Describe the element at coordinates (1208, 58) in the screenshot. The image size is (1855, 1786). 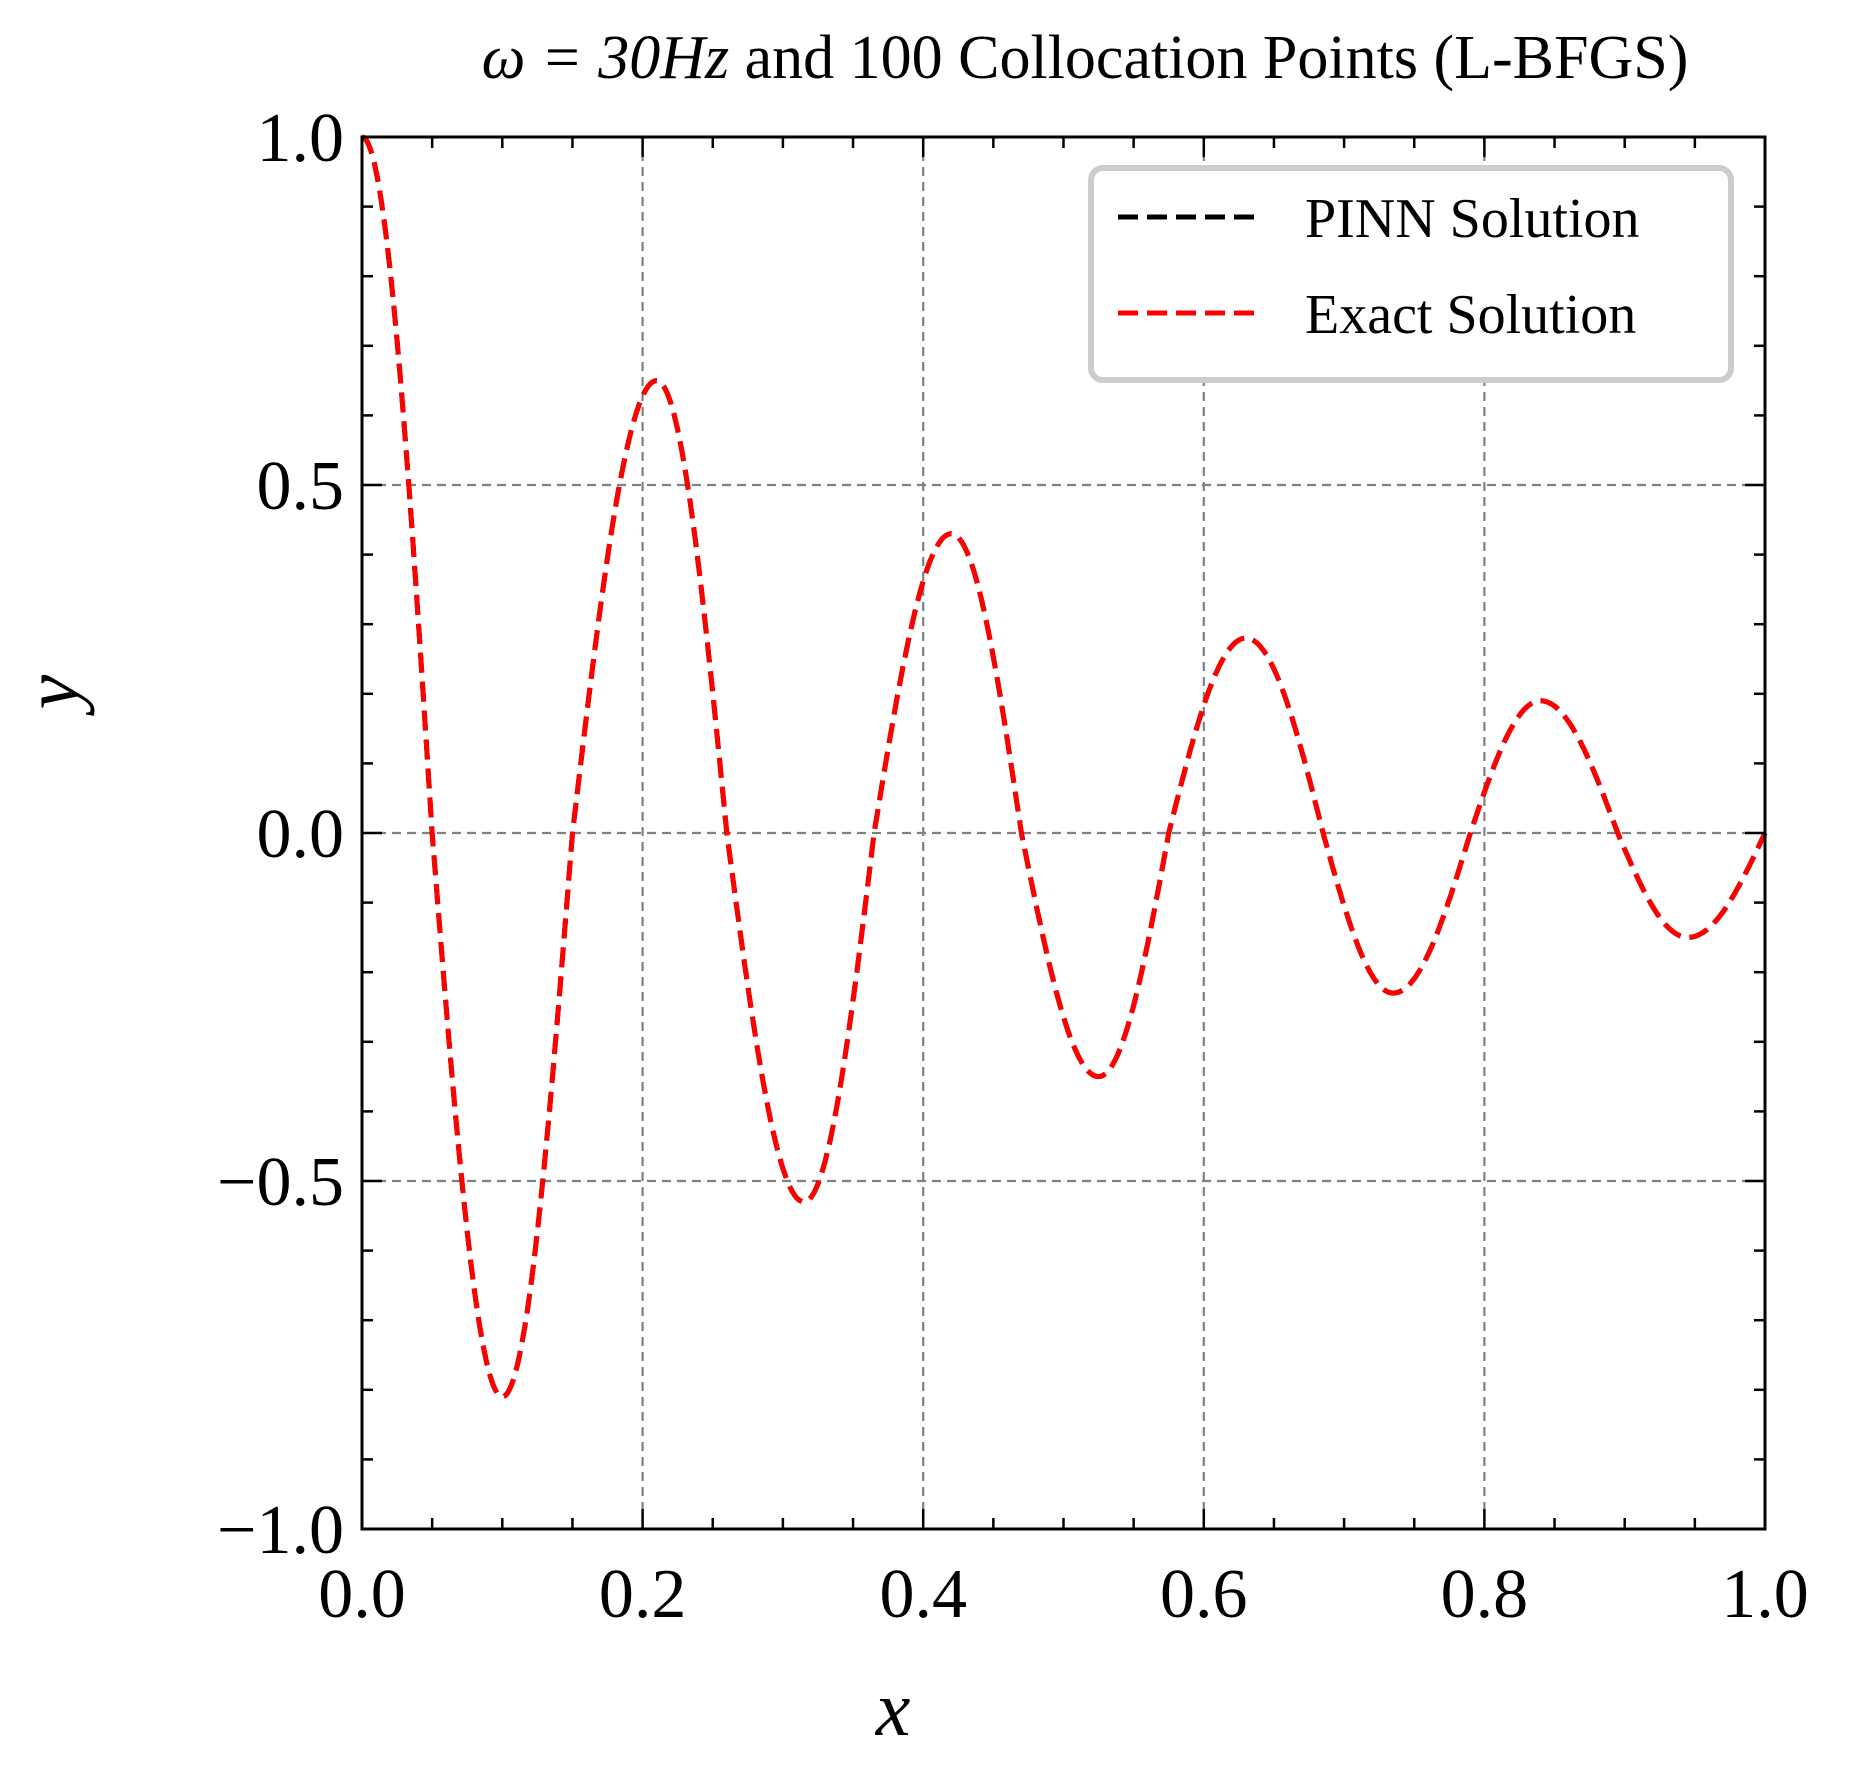
I see `chart-title-rest: and 100 Collocation Points (L-BFGS)` at that location.